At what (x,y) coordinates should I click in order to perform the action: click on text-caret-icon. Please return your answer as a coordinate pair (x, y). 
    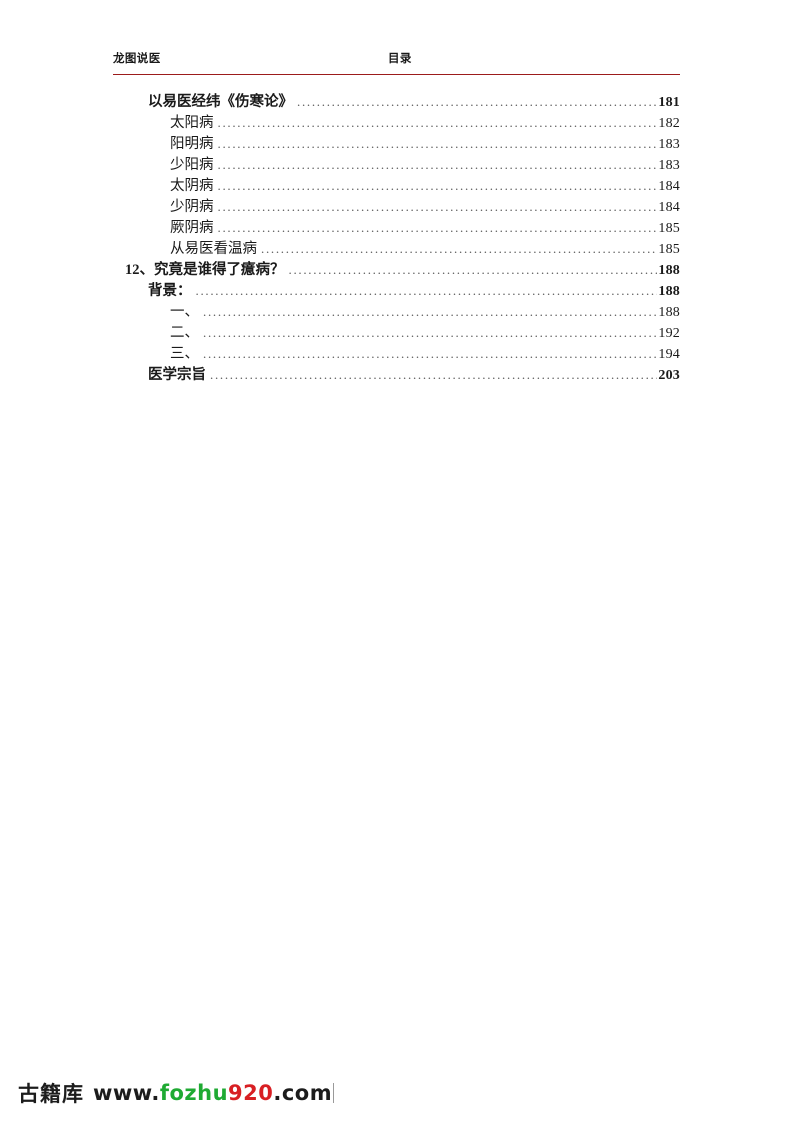
    Looking at the image, I should click on (334, 1093).